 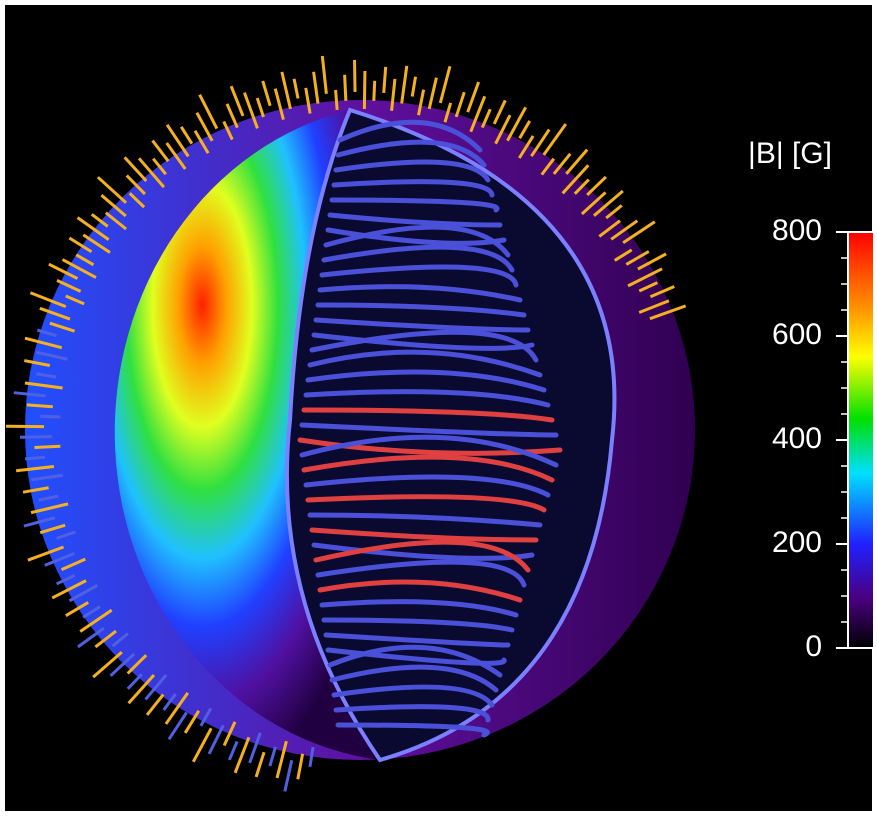 What do you see at coordinates (861, 440) in the screenshot?
I see `colorbar` at bounding box center [861, 440].